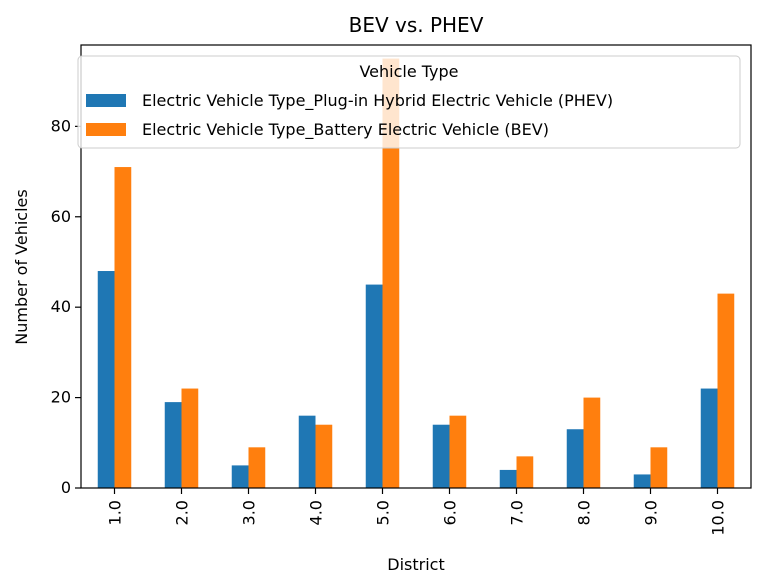 Image resolution: width=764 pixels, height=588 pixels. I want to click on legend-swatch-bev, so click(106, 129).